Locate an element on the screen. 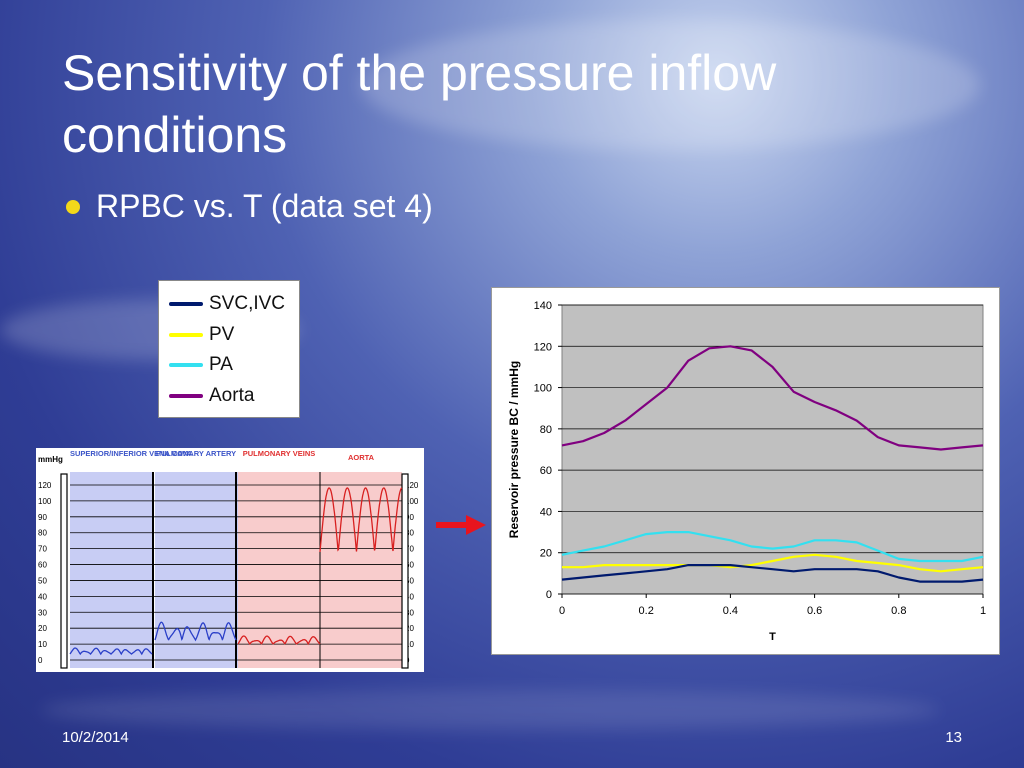  chart-series is located at coordinates (772, 464).